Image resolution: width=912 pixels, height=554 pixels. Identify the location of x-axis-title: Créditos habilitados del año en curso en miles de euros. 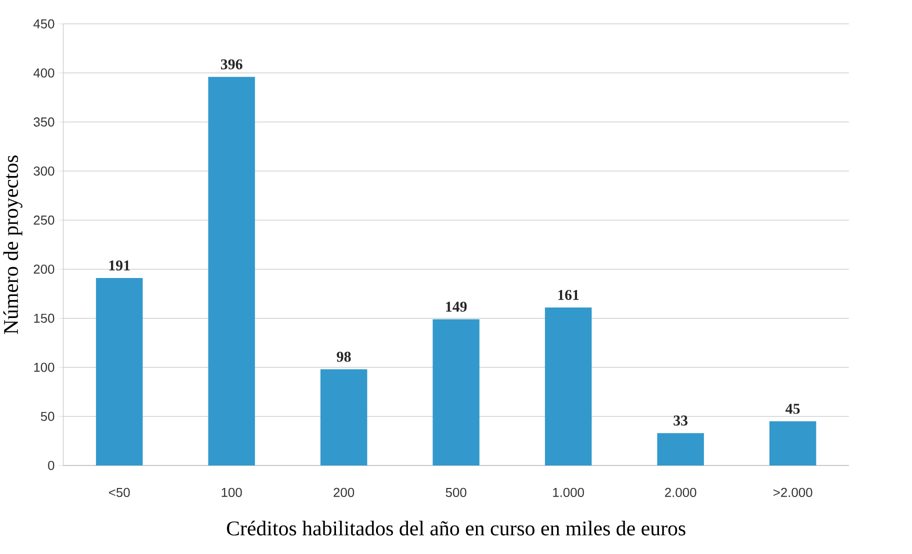
(456, 528).